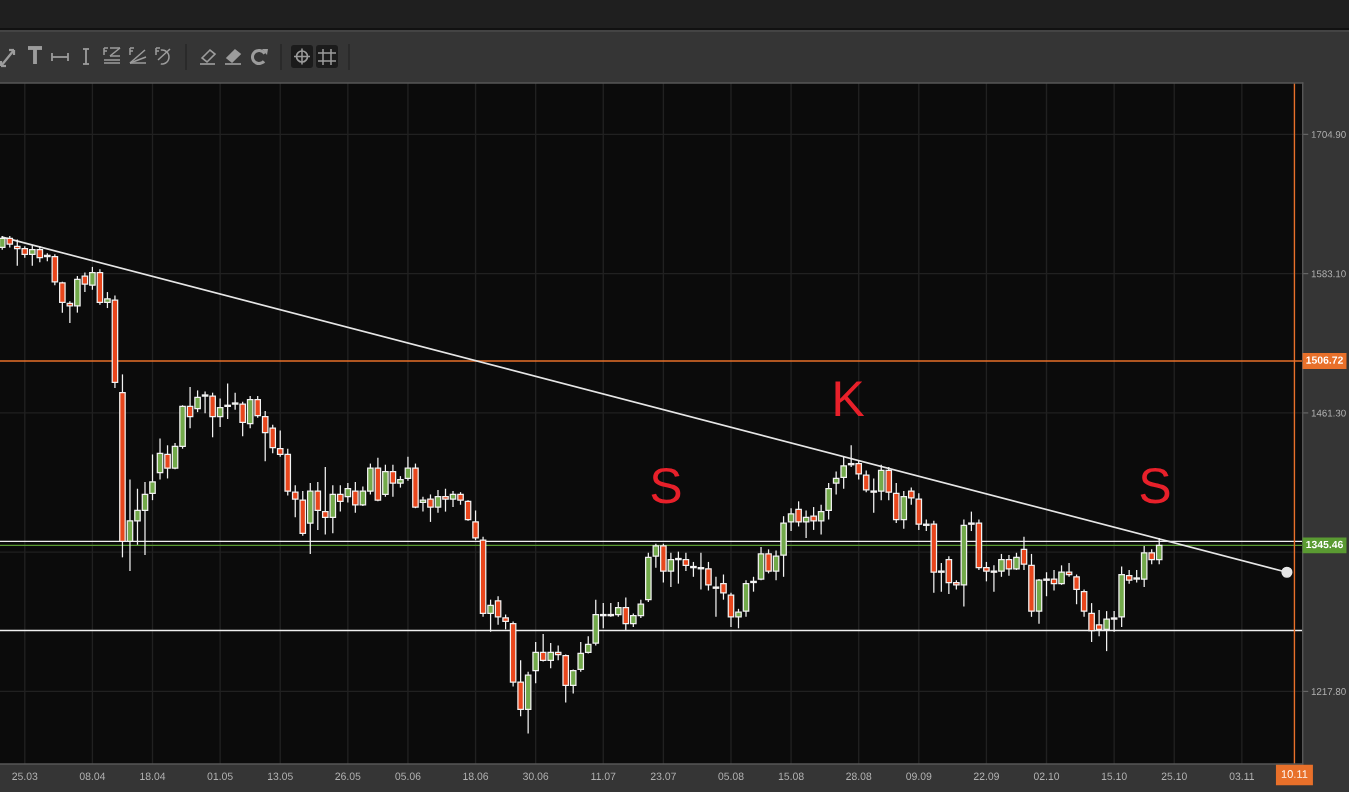 The height and width of the screenshot is (792, 1349). What do you see at coordinates (408, 776) in the screenshot?
I see `x-tick-label: 05.06` at bounding box center [408, 776].